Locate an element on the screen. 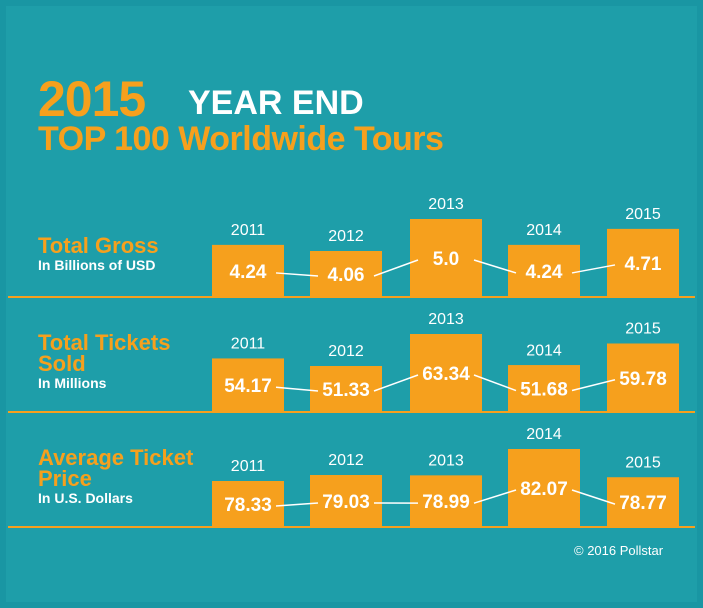 This screenshot has width=703, height=608. row-label: Total Gross In Billions of USD is located at coordinates (125, 254).